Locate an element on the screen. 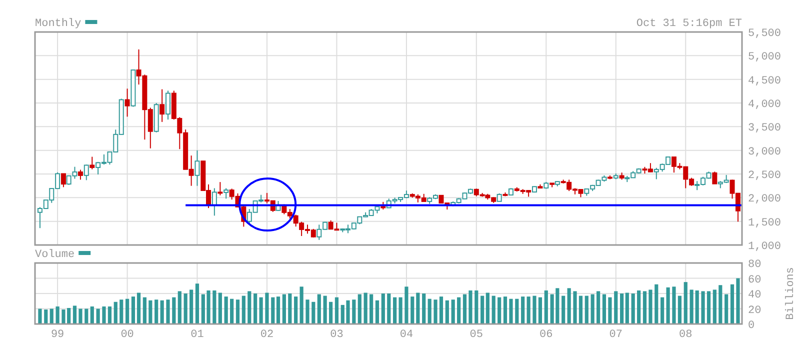  x-tick-label: 03 is located at coordinates (337, 334).